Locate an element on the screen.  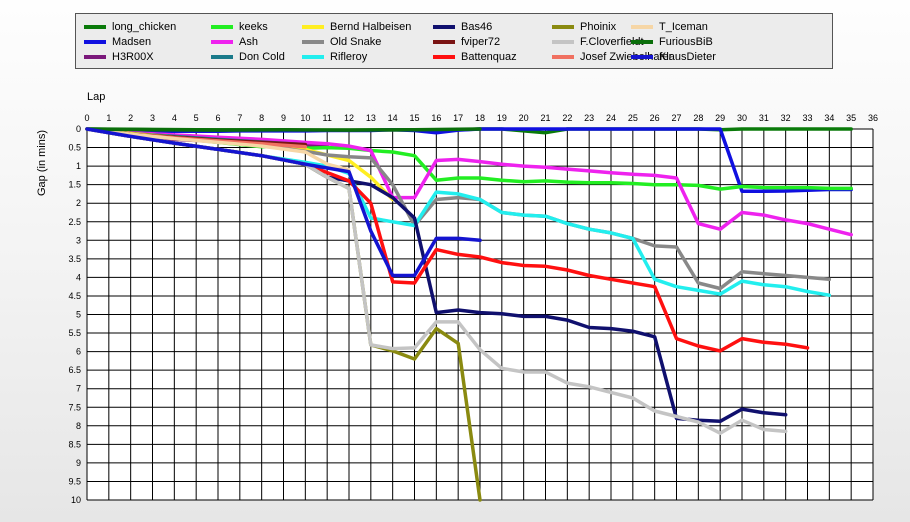
x-tick-label: 26 is located at coordinates (655, 118).